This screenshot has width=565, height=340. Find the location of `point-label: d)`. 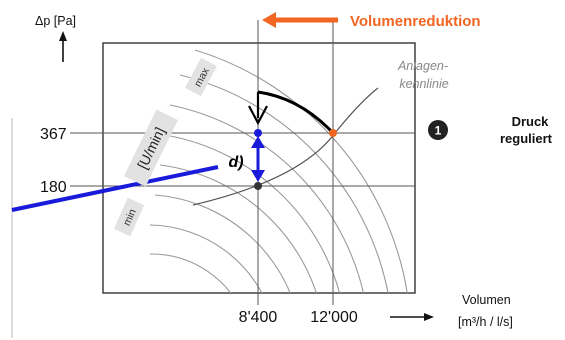

point-label: d) is located at coordinates (235, 162).